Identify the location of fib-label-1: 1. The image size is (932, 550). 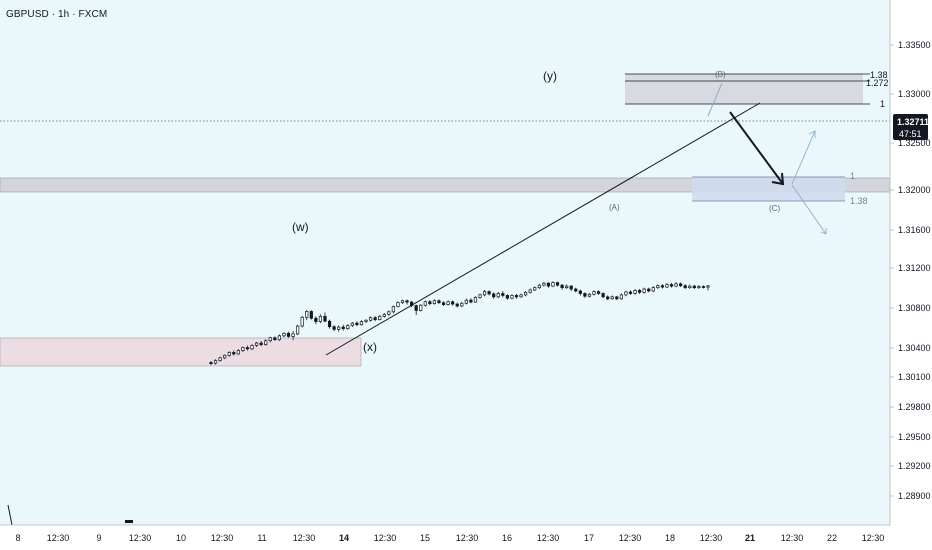
(882, 104).